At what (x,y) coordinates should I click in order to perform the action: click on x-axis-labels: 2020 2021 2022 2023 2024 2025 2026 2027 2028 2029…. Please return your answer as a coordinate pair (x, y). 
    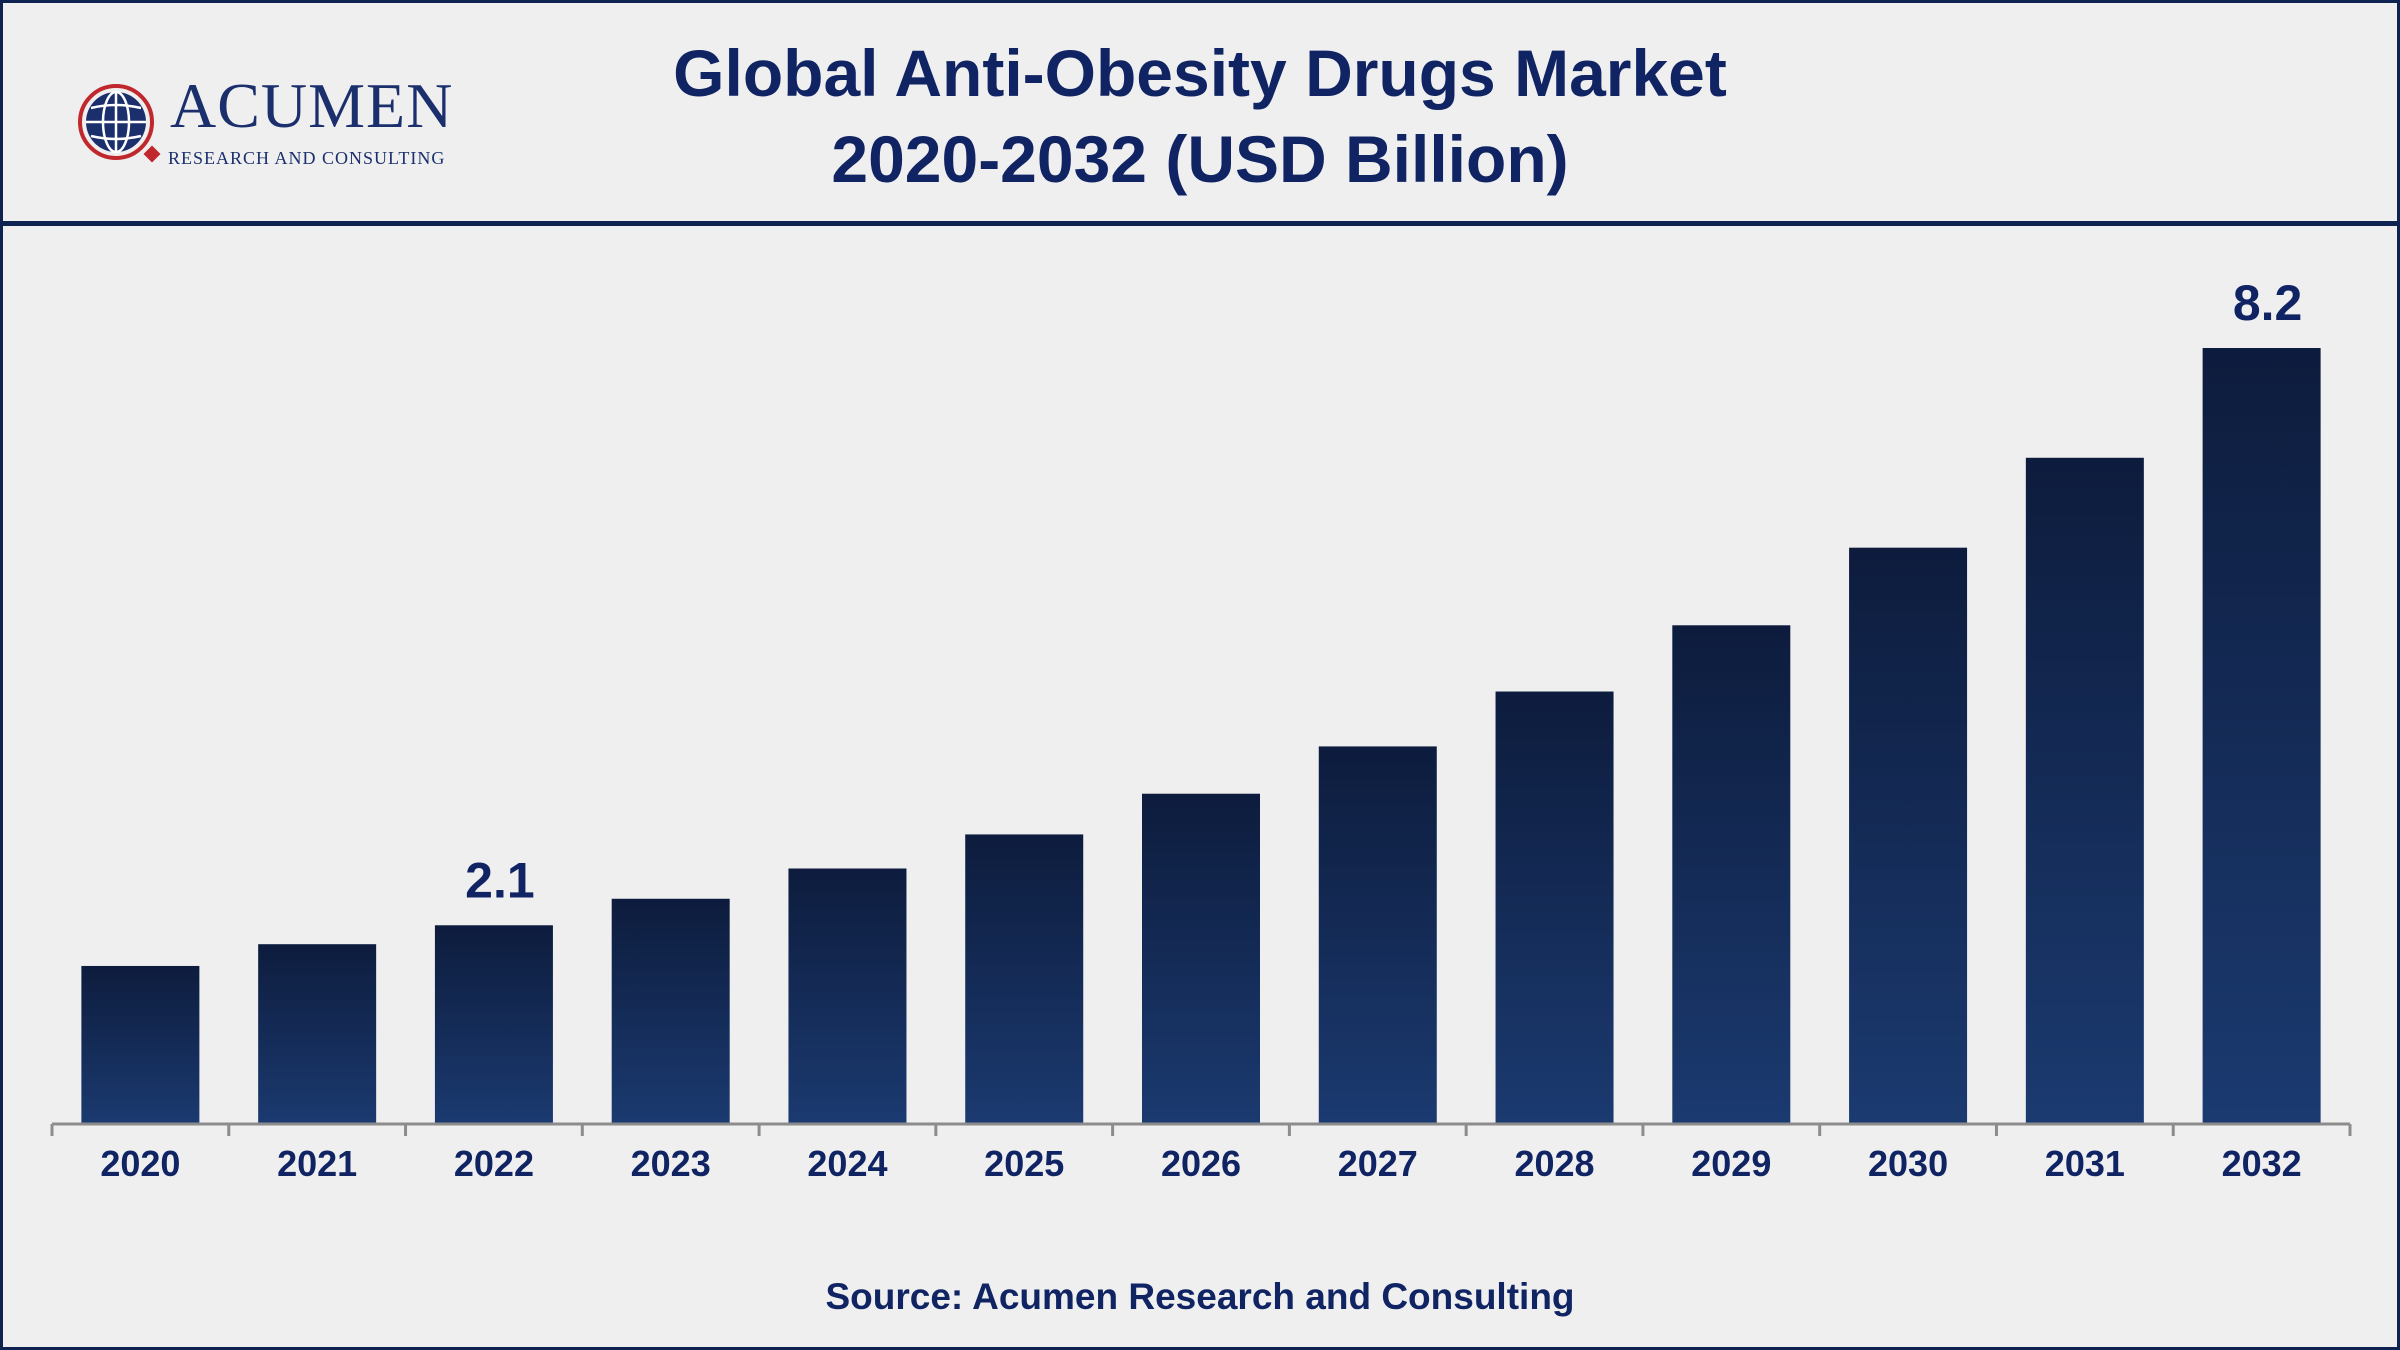
    Looking at the image, I should click on (1200, 1163).